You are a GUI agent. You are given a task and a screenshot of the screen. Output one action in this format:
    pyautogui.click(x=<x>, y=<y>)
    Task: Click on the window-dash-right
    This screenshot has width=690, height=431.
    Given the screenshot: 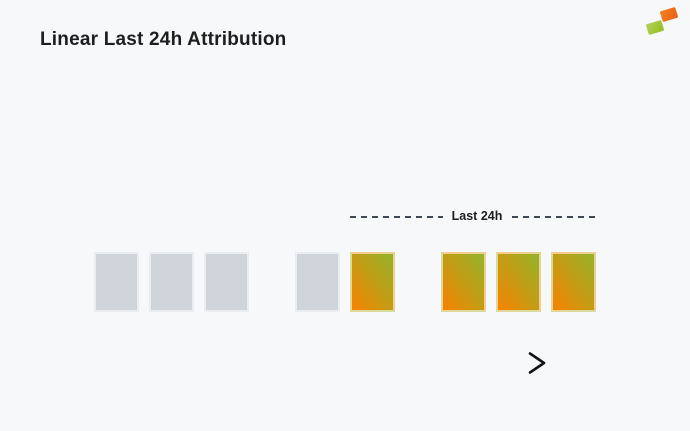 What is the action you would take?
    pyautogui.click(x=556, y=217)
    